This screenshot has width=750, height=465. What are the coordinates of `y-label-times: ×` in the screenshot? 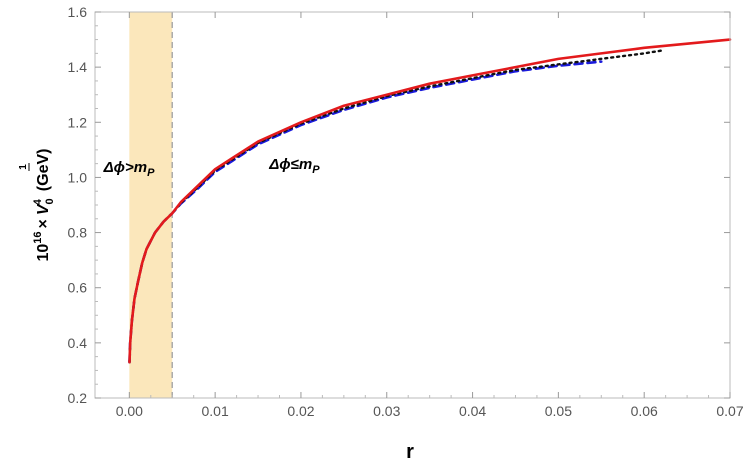 It's located at (43, 223).